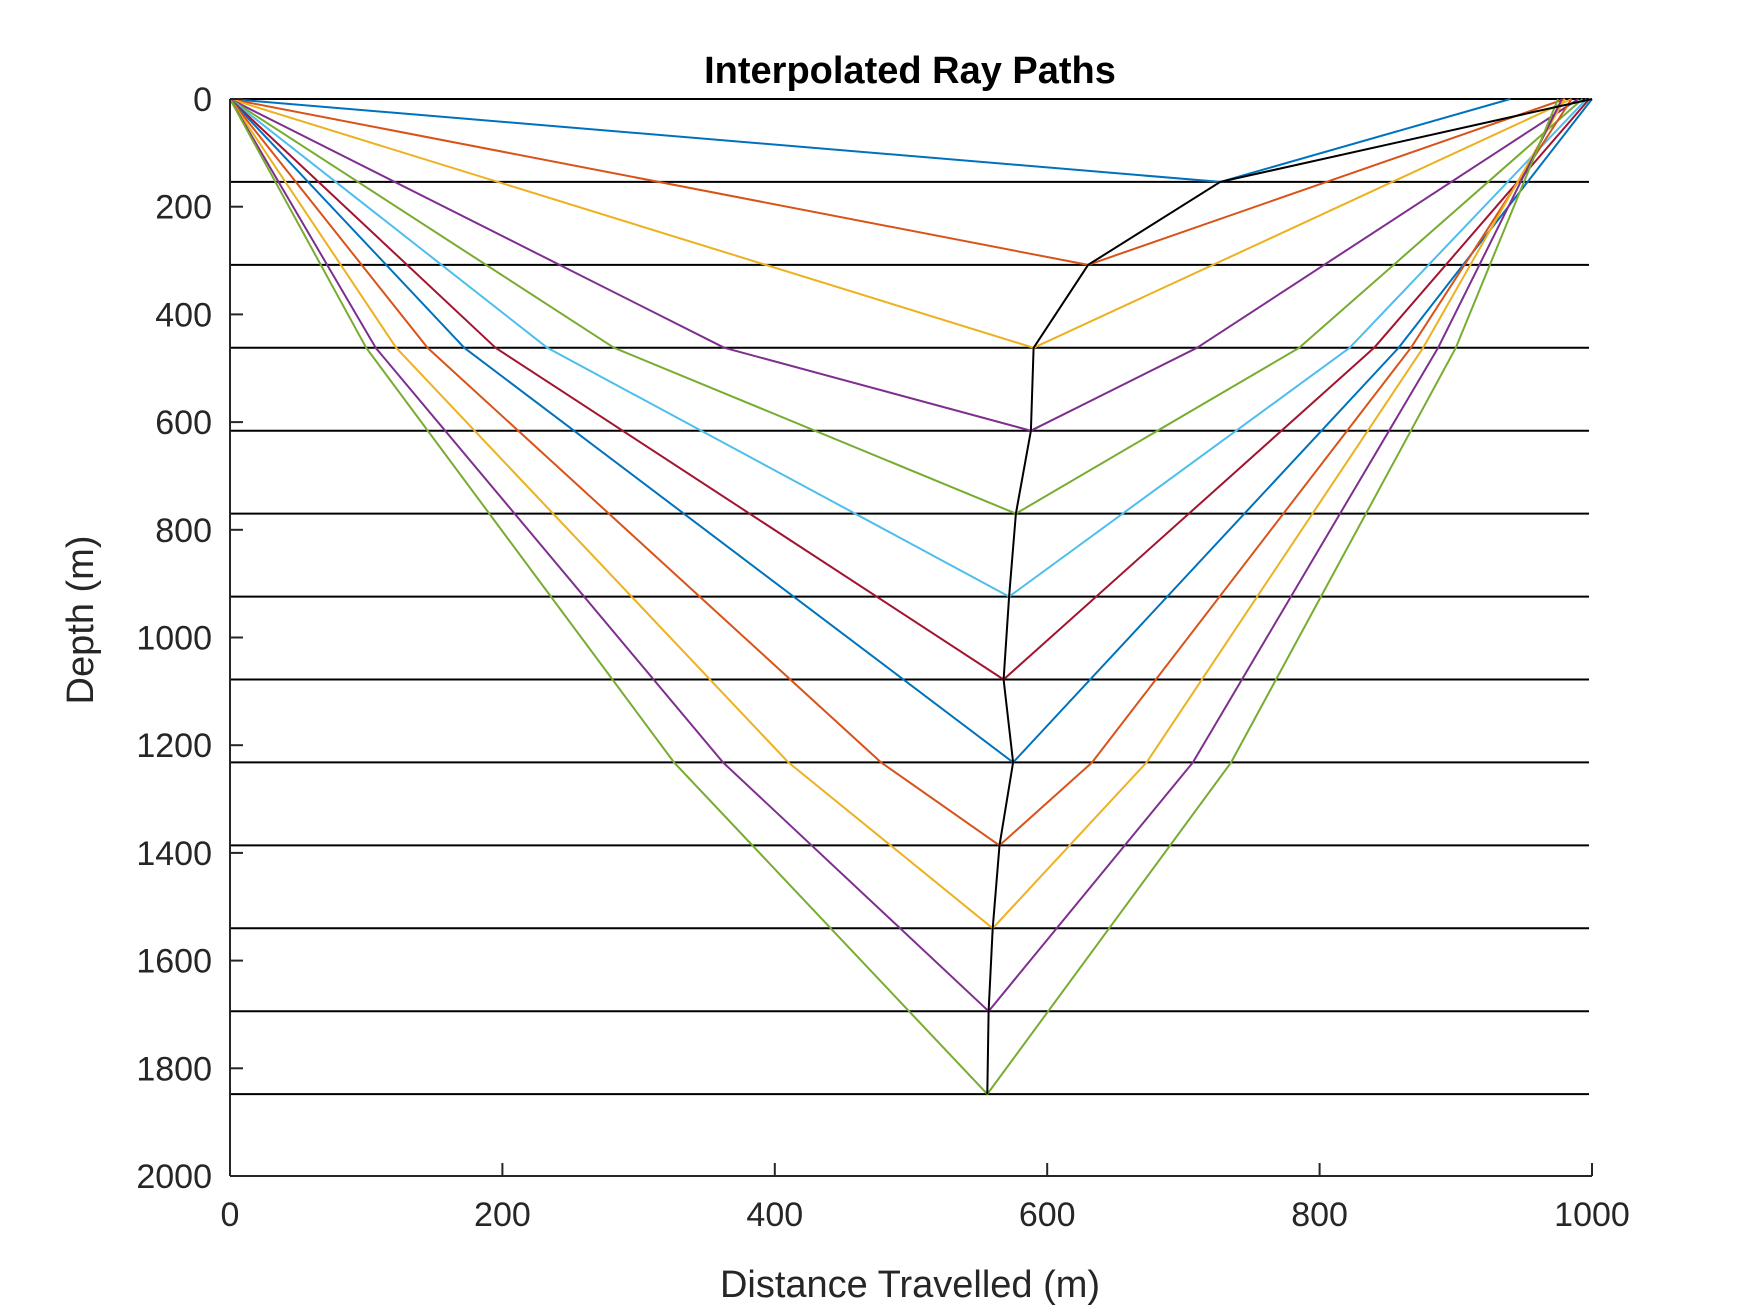 The image size is (1750, 1313). I want to click on x-tick-label: 1000, so click(1592, 1215).